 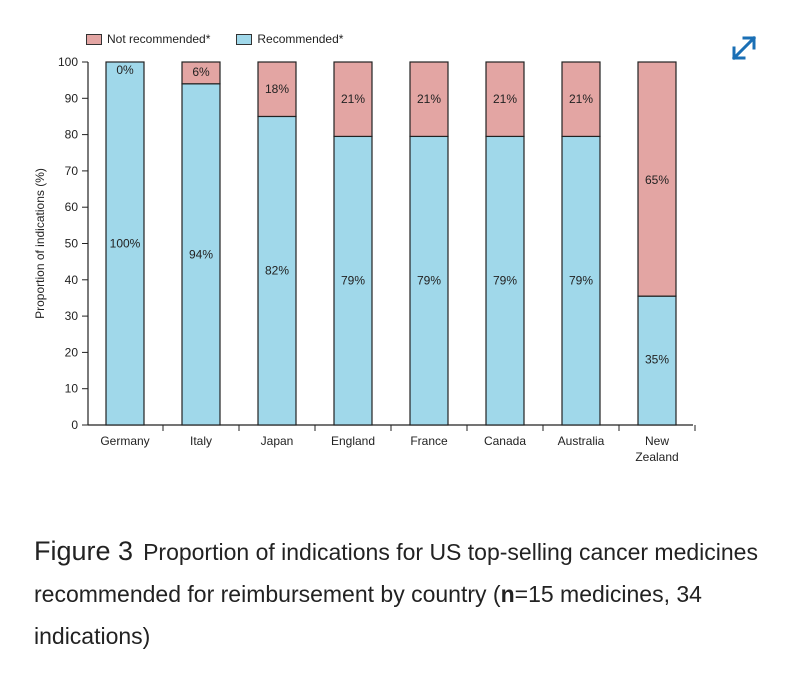 What do you see at coordinates (72, 171) in the screenshot?
I see `y-tick-label: 70` at bounding box center [72, 171].